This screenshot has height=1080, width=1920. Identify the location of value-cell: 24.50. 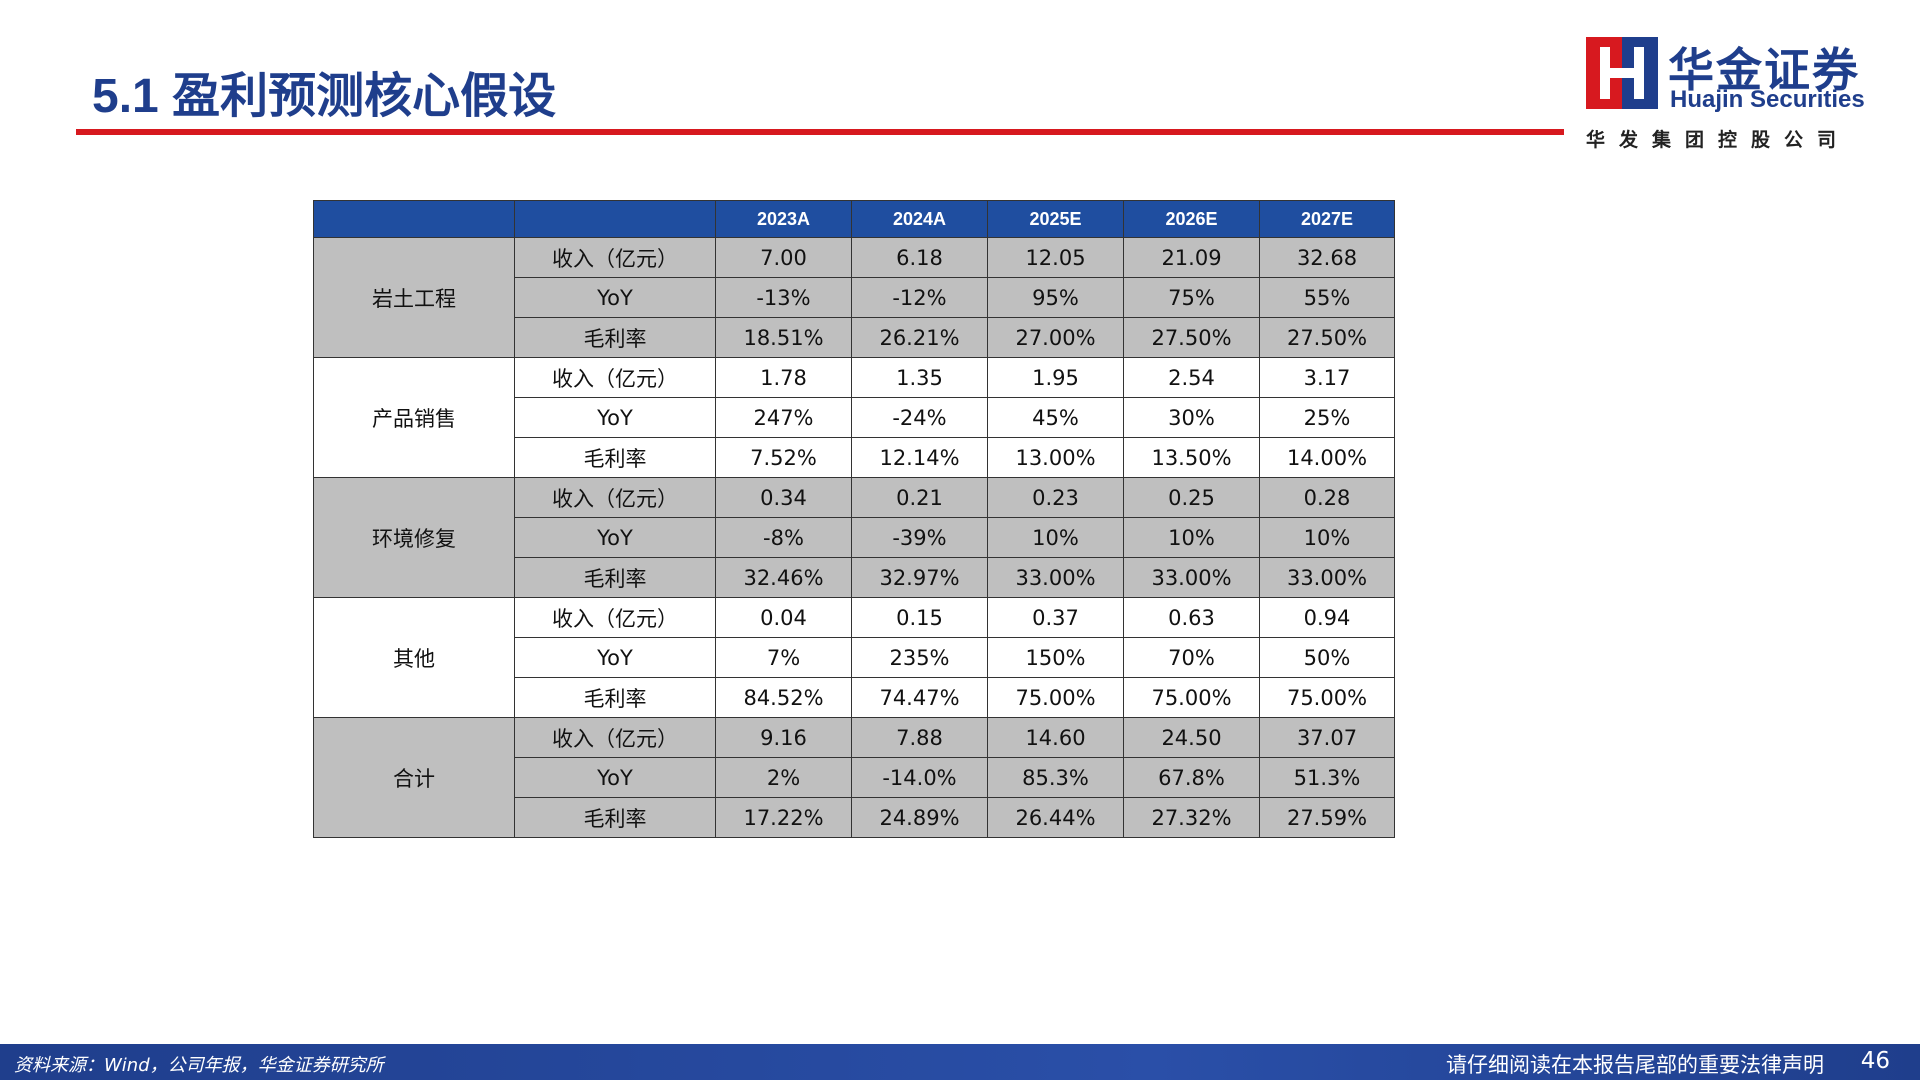
(1191, 737).